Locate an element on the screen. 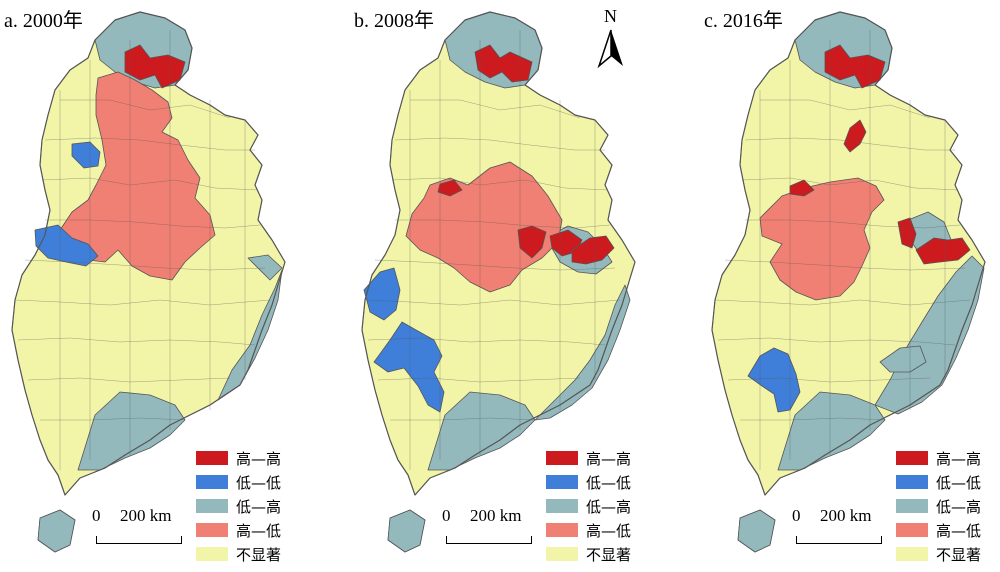  north-arrow-icon is located at coordinates (610, 48).